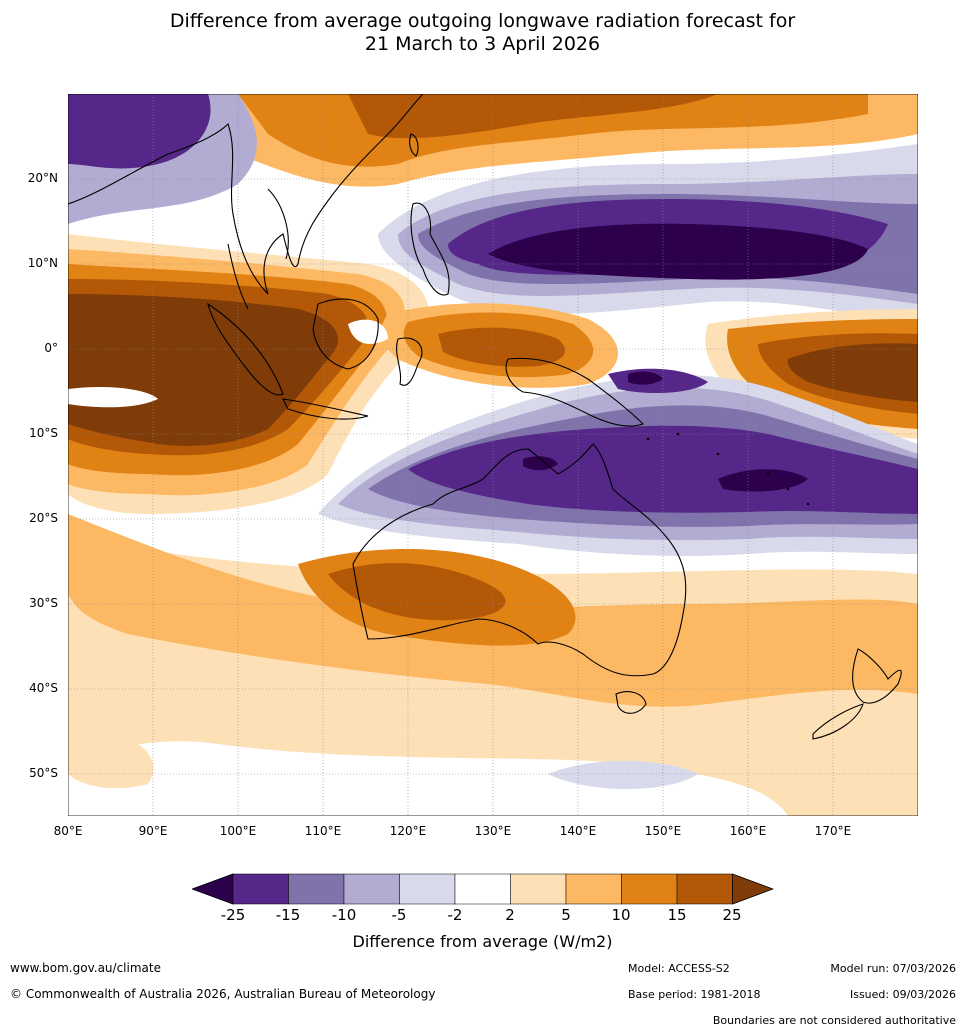  Describe the element at coordinates (414, 145) in the screenshot. I see `taiwan-coastline` at that location.